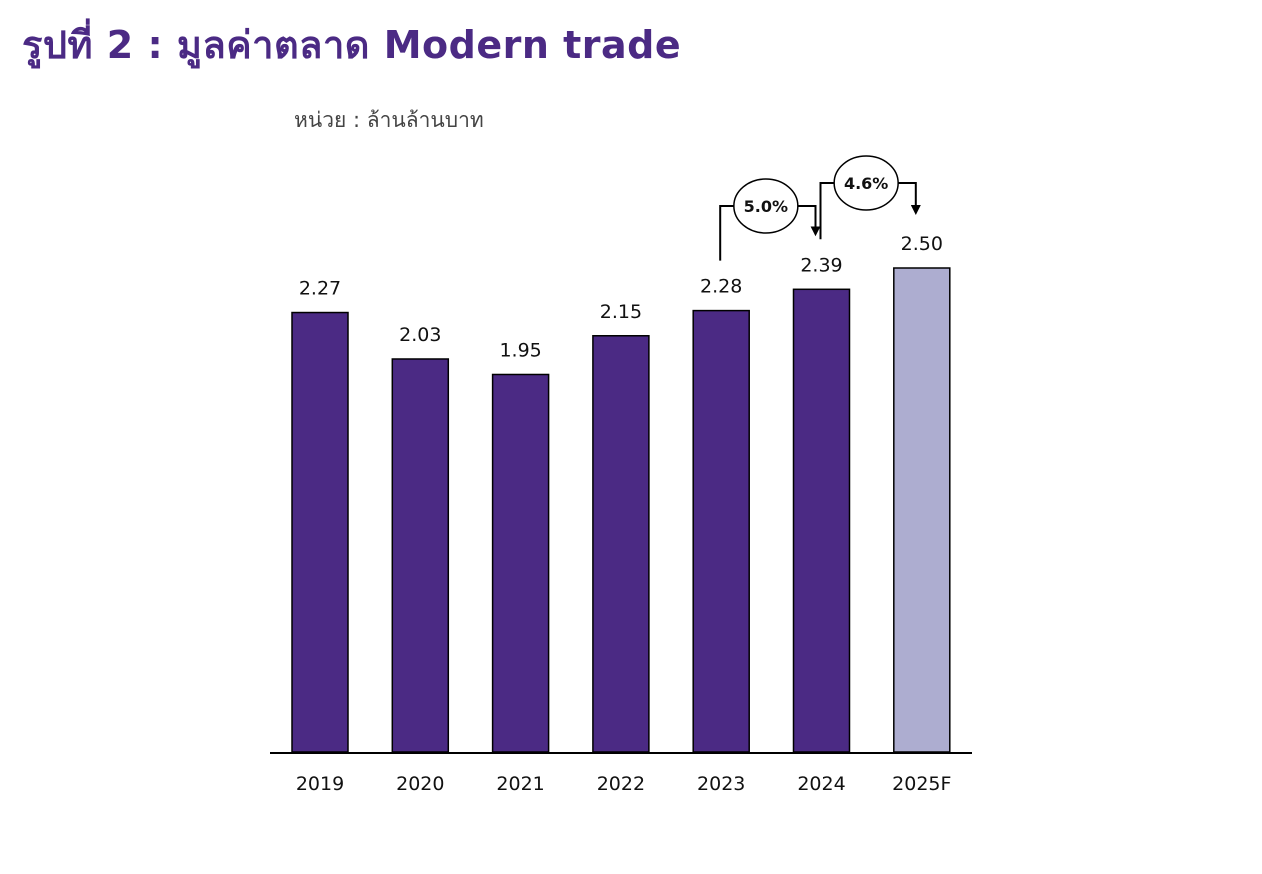 Image resolution: width=1262 pixels, height=874 pixels. What do you see at coordinates (922, 510) in the screenshot?
I see `bar-2025F` at bounding box center [922, 510].